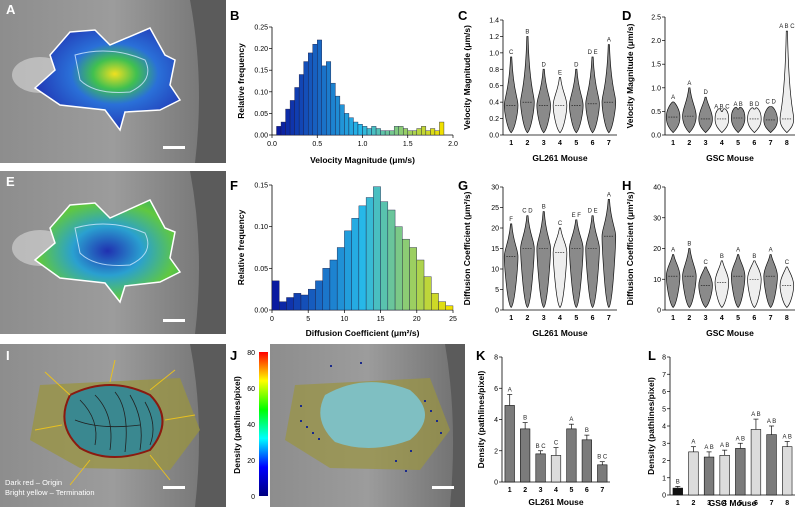  What do you see at coordinates (560, 74) in the screenshot?
I see `significance-letter: E` at bounding box center [560, 74].